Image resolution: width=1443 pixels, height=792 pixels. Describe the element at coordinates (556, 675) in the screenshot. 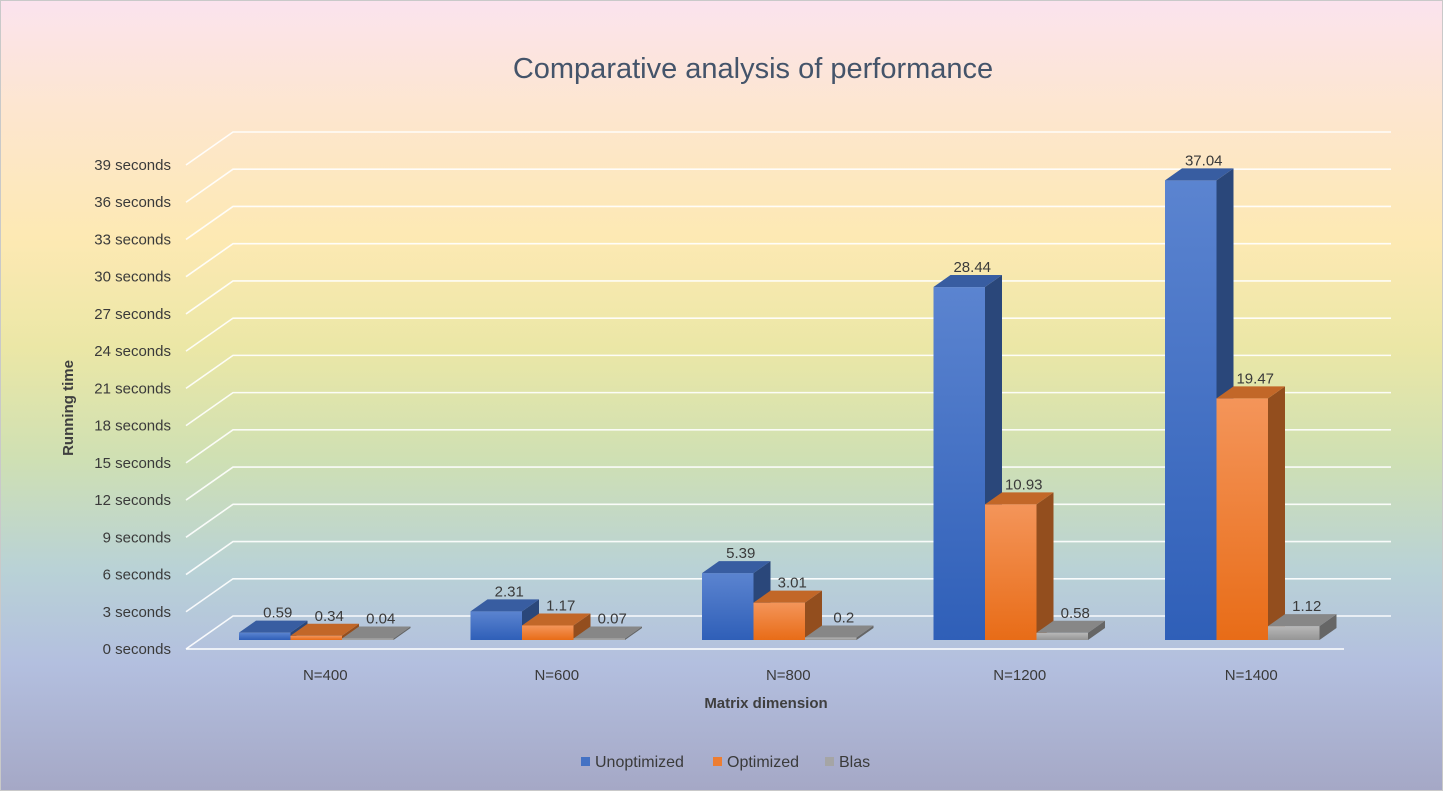

I see `x-tick-label: N=600` at that location.